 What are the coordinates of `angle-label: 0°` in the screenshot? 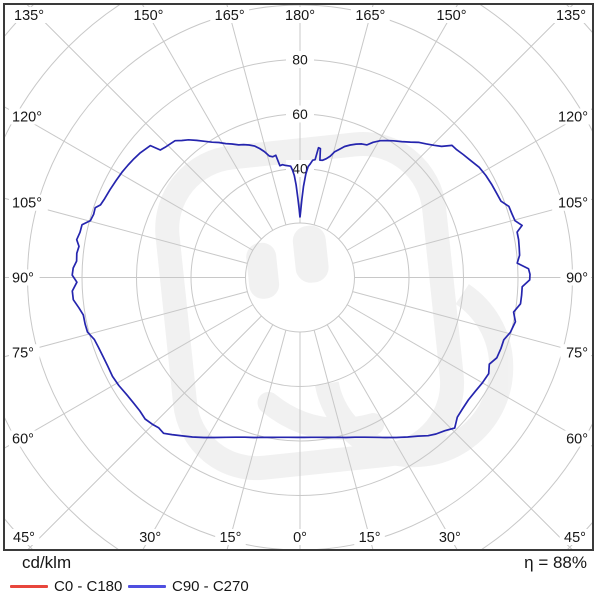 It's located at (300, 538).